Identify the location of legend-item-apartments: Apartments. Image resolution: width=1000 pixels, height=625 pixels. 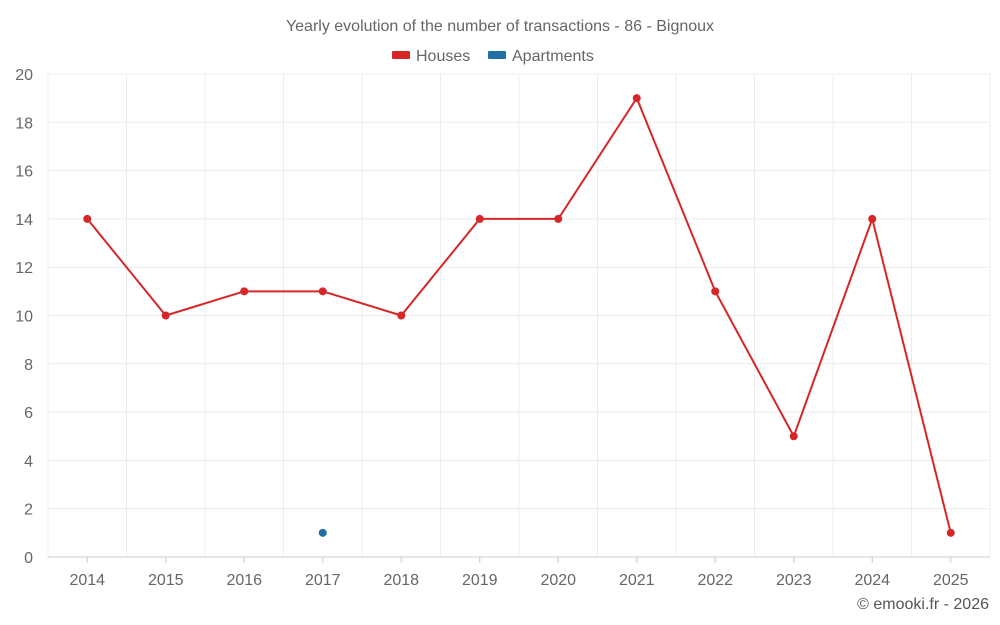
(541, 56).